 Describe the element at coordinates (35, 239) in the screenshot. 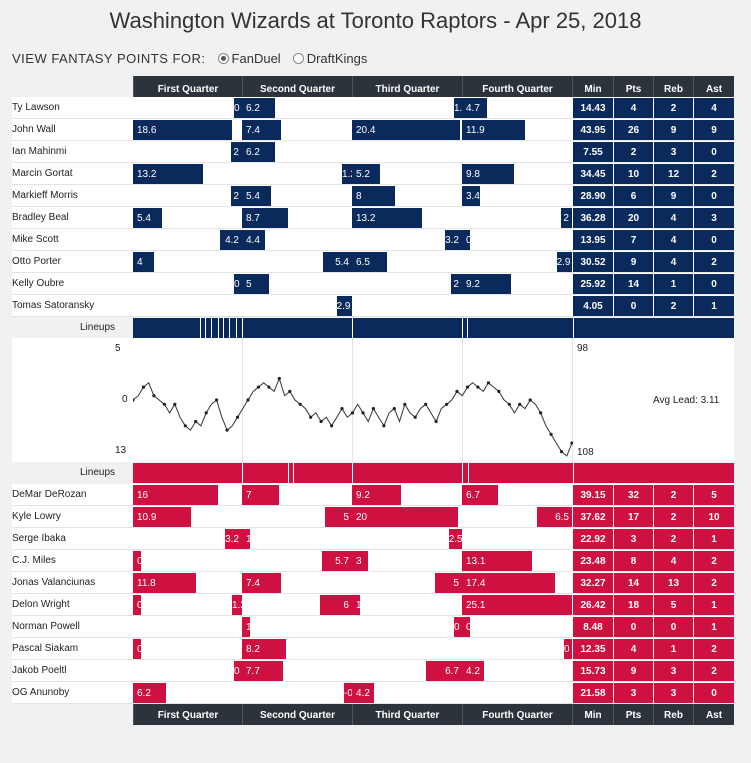

I see `away-player-name: Mike Scott` at that location.